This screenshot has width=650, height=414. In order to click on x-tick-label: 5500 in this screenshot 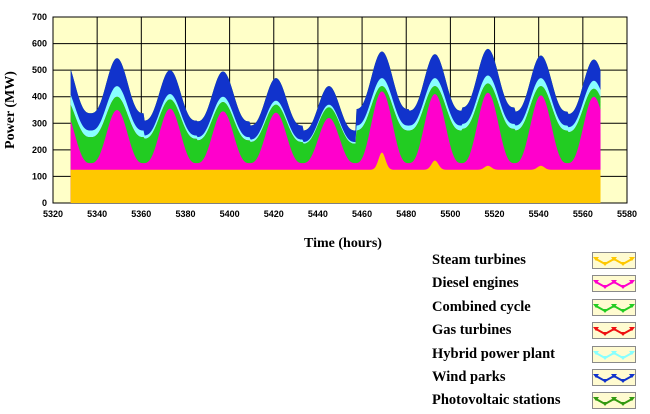, I will do `click(450, 214)`.